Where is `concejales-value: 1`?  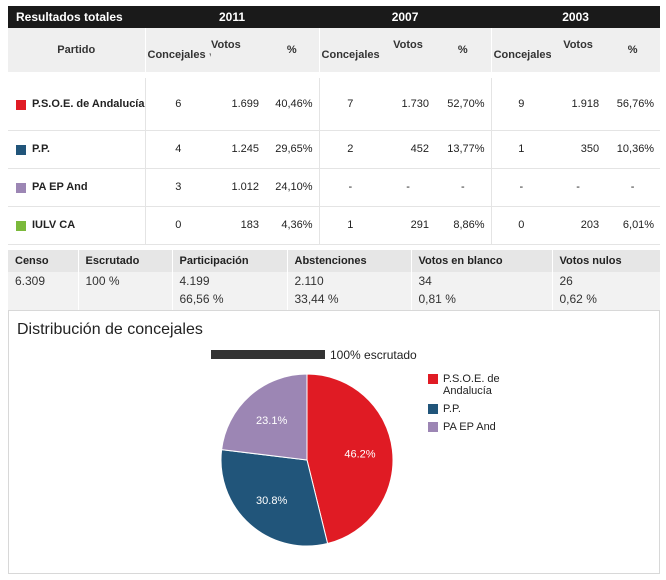 concejales-value: 1 is located at coordinates (350, 225).